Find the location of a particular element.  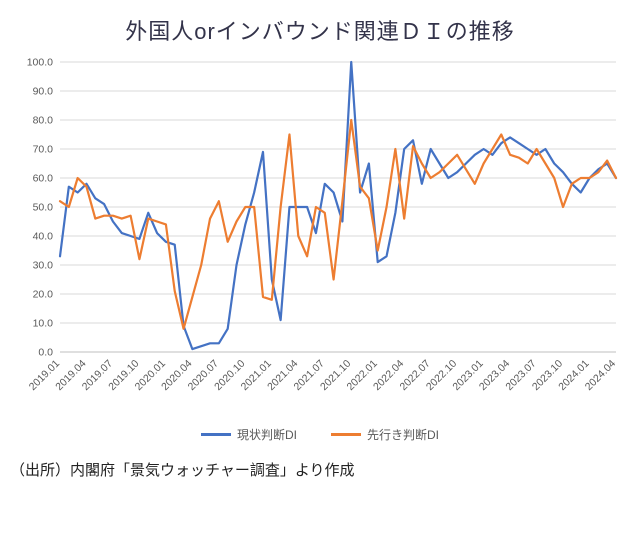

svg-text: 20.0 is located at coordinates (43, 295).